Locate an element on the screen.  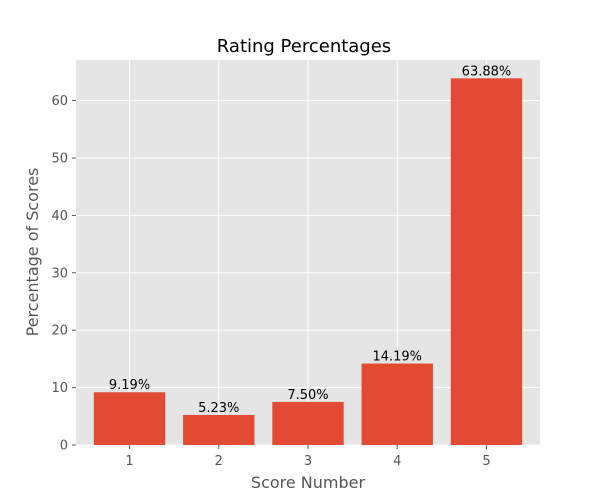
bar-value-label: 7.50% is located at coordinates (307, 395).